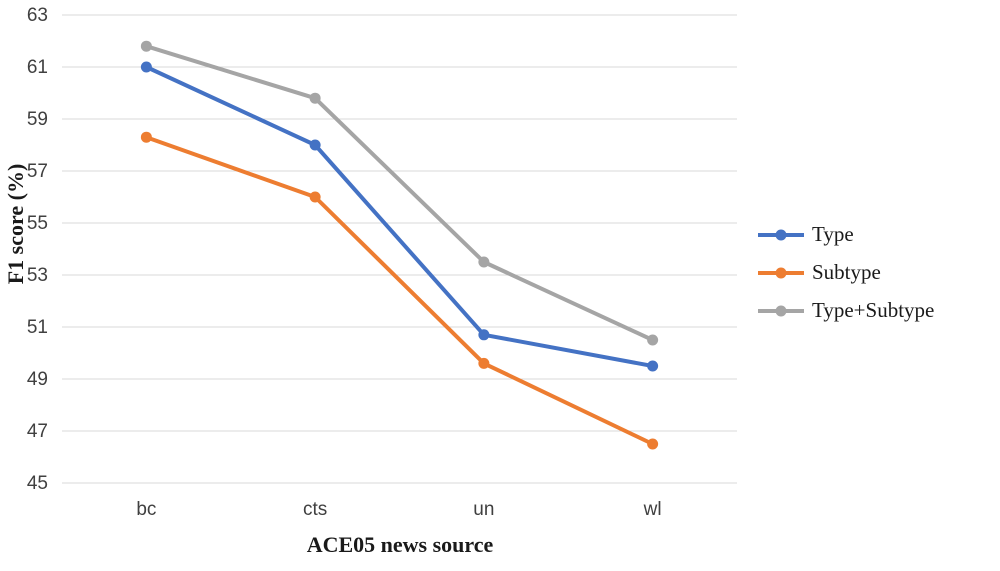 The image size is (1000, 571). Describe the element at coordinates (653, 340) in the screenshot. I see `data-point-type-subtype-wl` at that location.